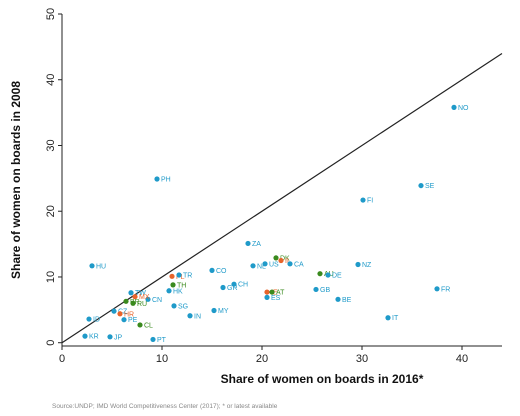 The image size is (520, 416). What do you see at coordinates (153, 339) in the screenshot?
I see `data-point-pt` at bounding box center [153, 339].